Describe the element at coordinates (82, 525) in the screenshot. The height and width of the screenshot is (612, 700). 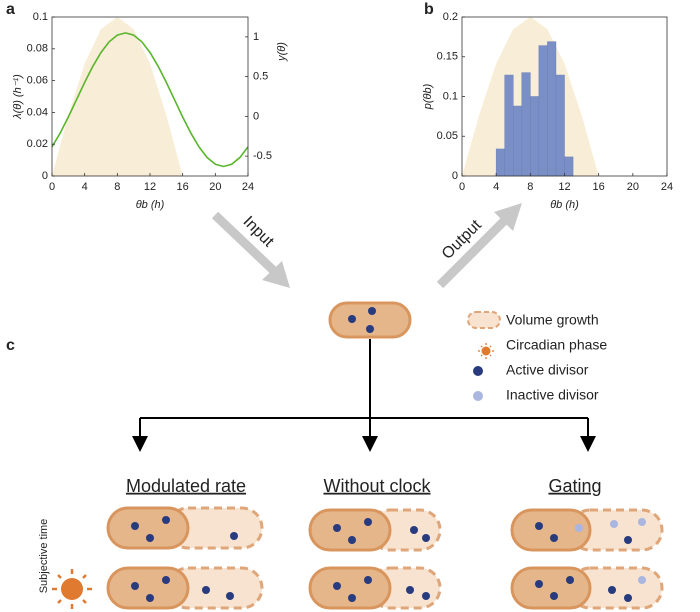
I see `moon-icon` at that location.